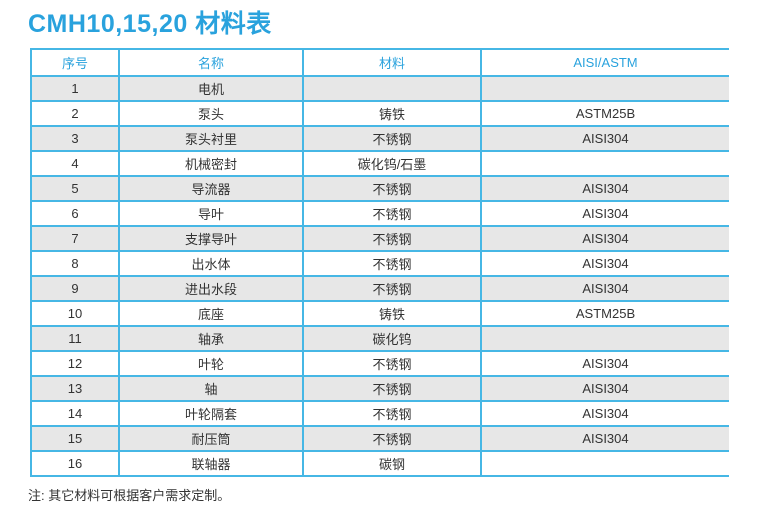  I want to click on table-row: 5 导流器 不锈钢 AISI304, so click(379, 188).